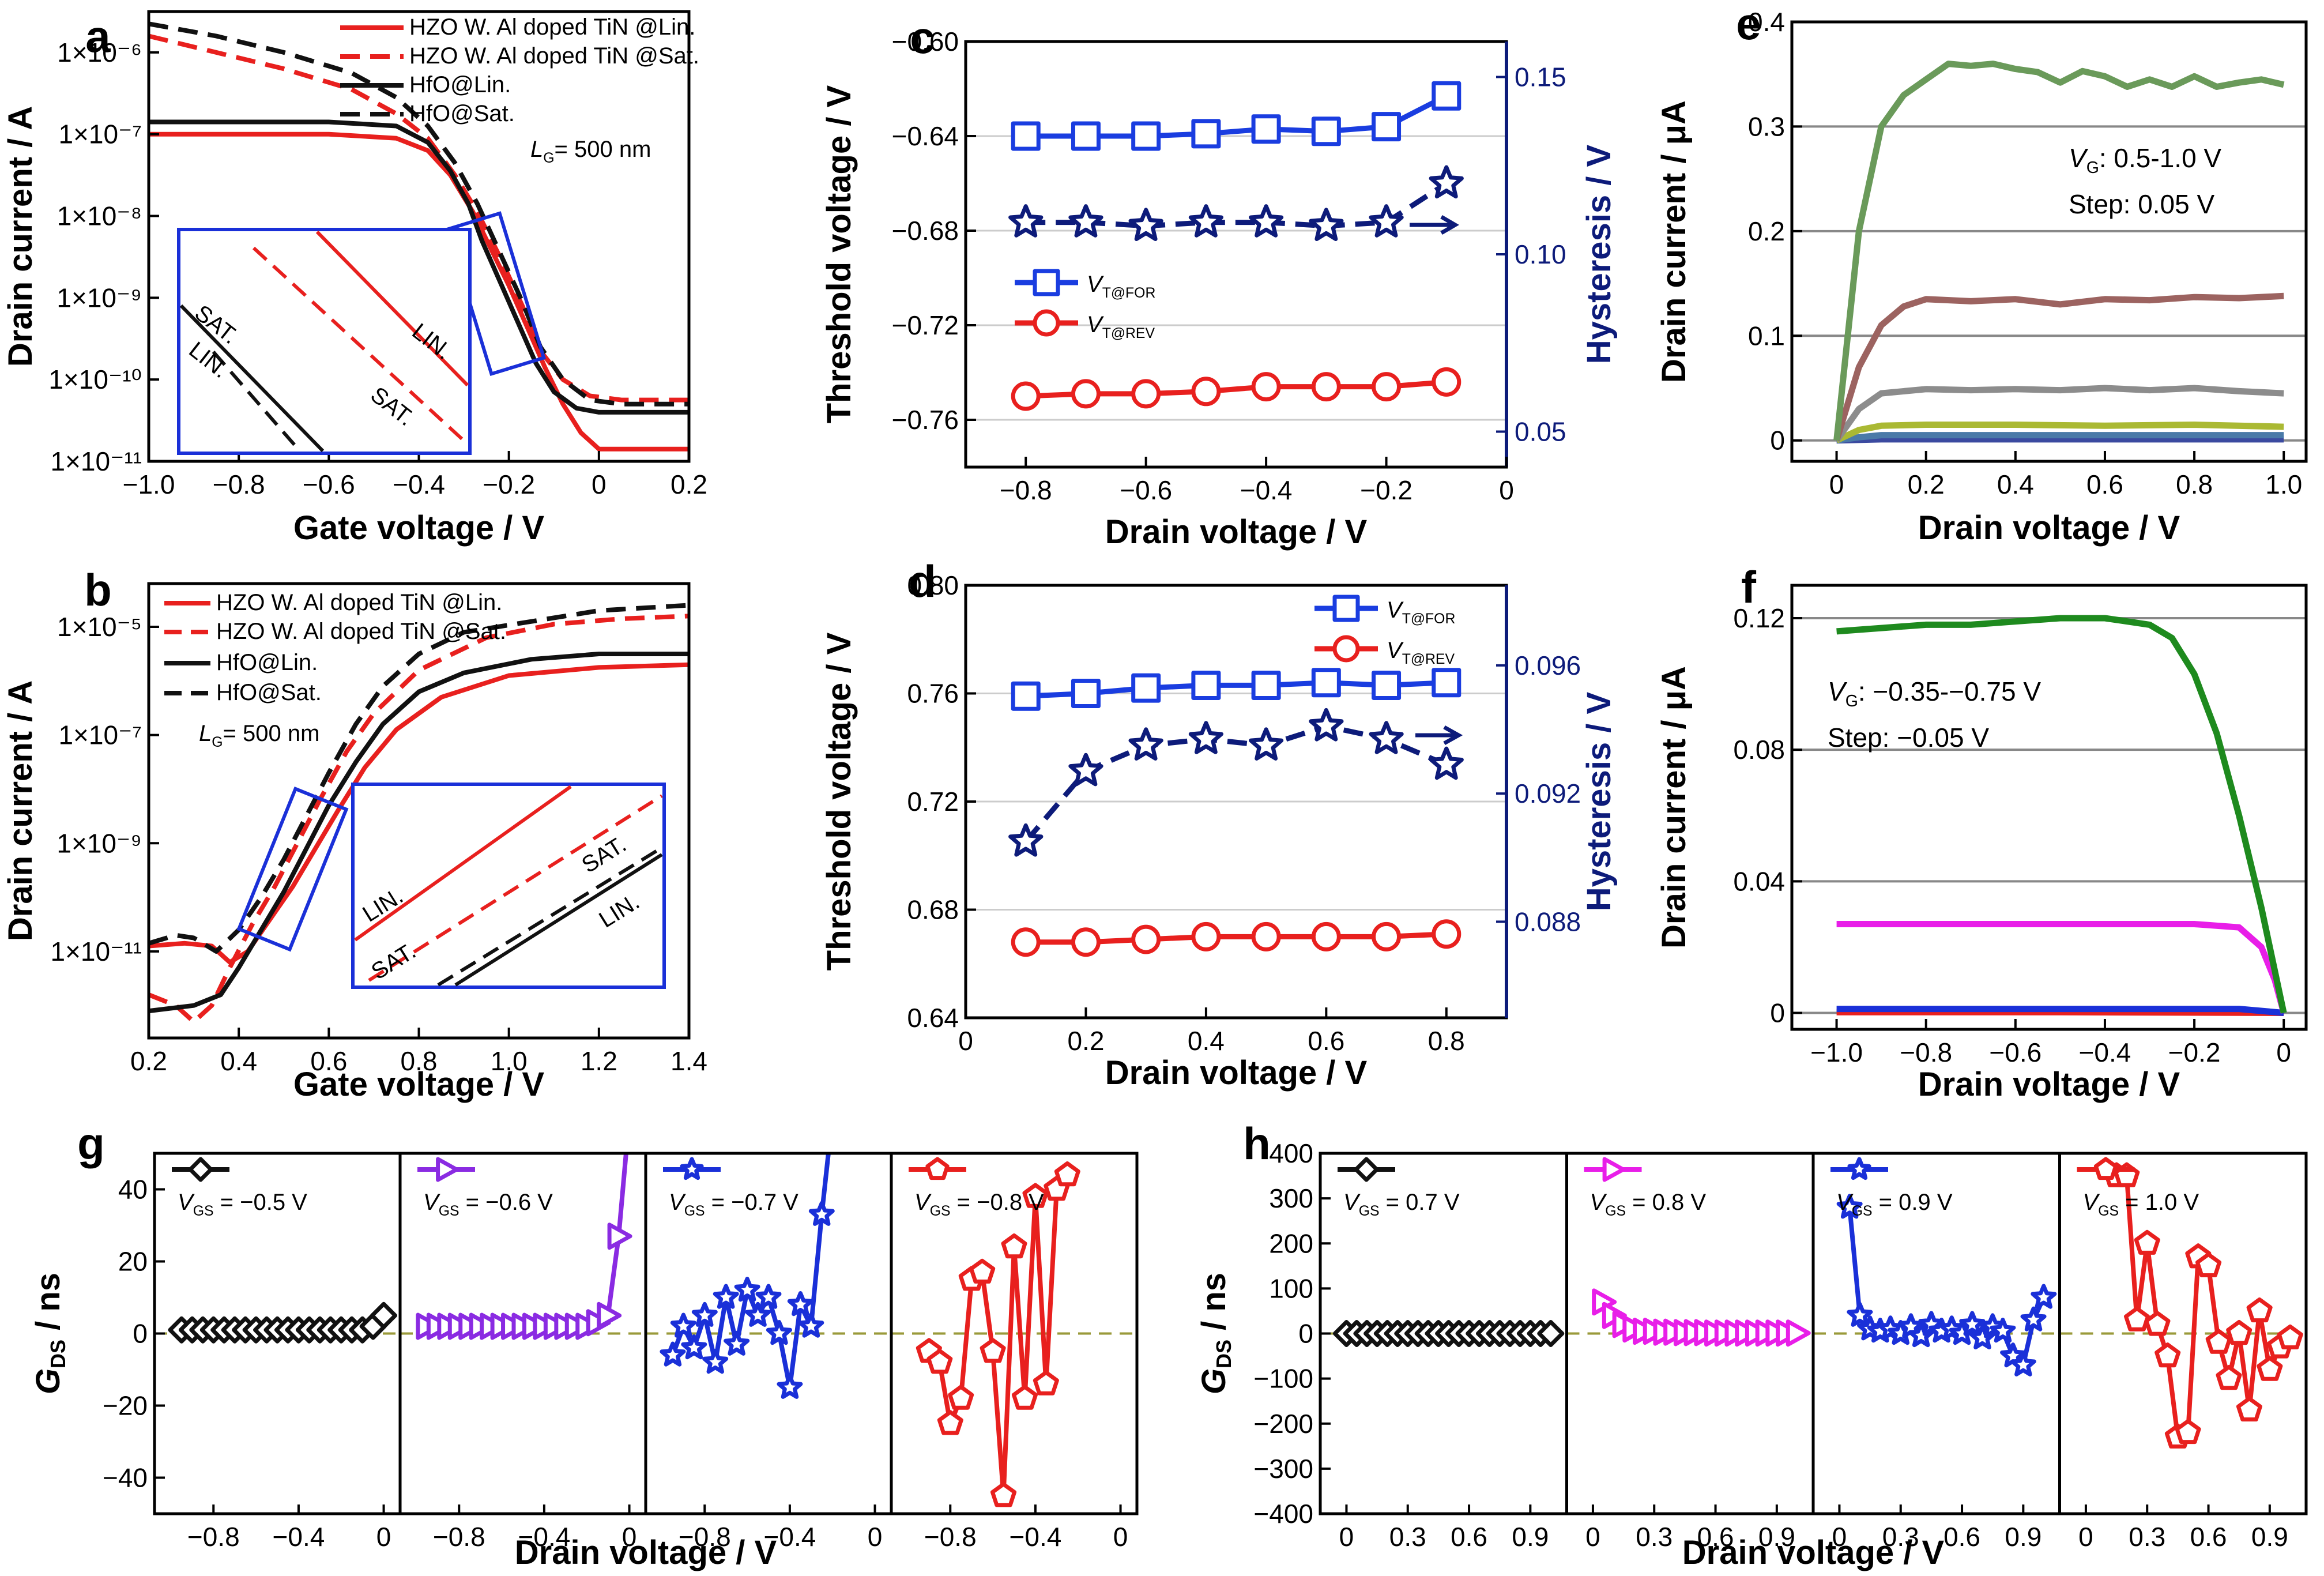 The image size is (2324, 1576). Describe the element at coordinates (603, 149) in the screenshot. I see `annotation-a-text: = 500 nm` at that location.